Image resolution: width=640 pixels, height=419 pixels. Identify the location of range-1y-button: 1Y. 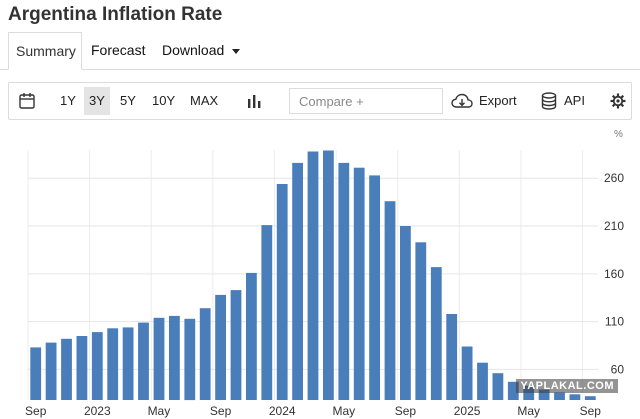
(68, 100).